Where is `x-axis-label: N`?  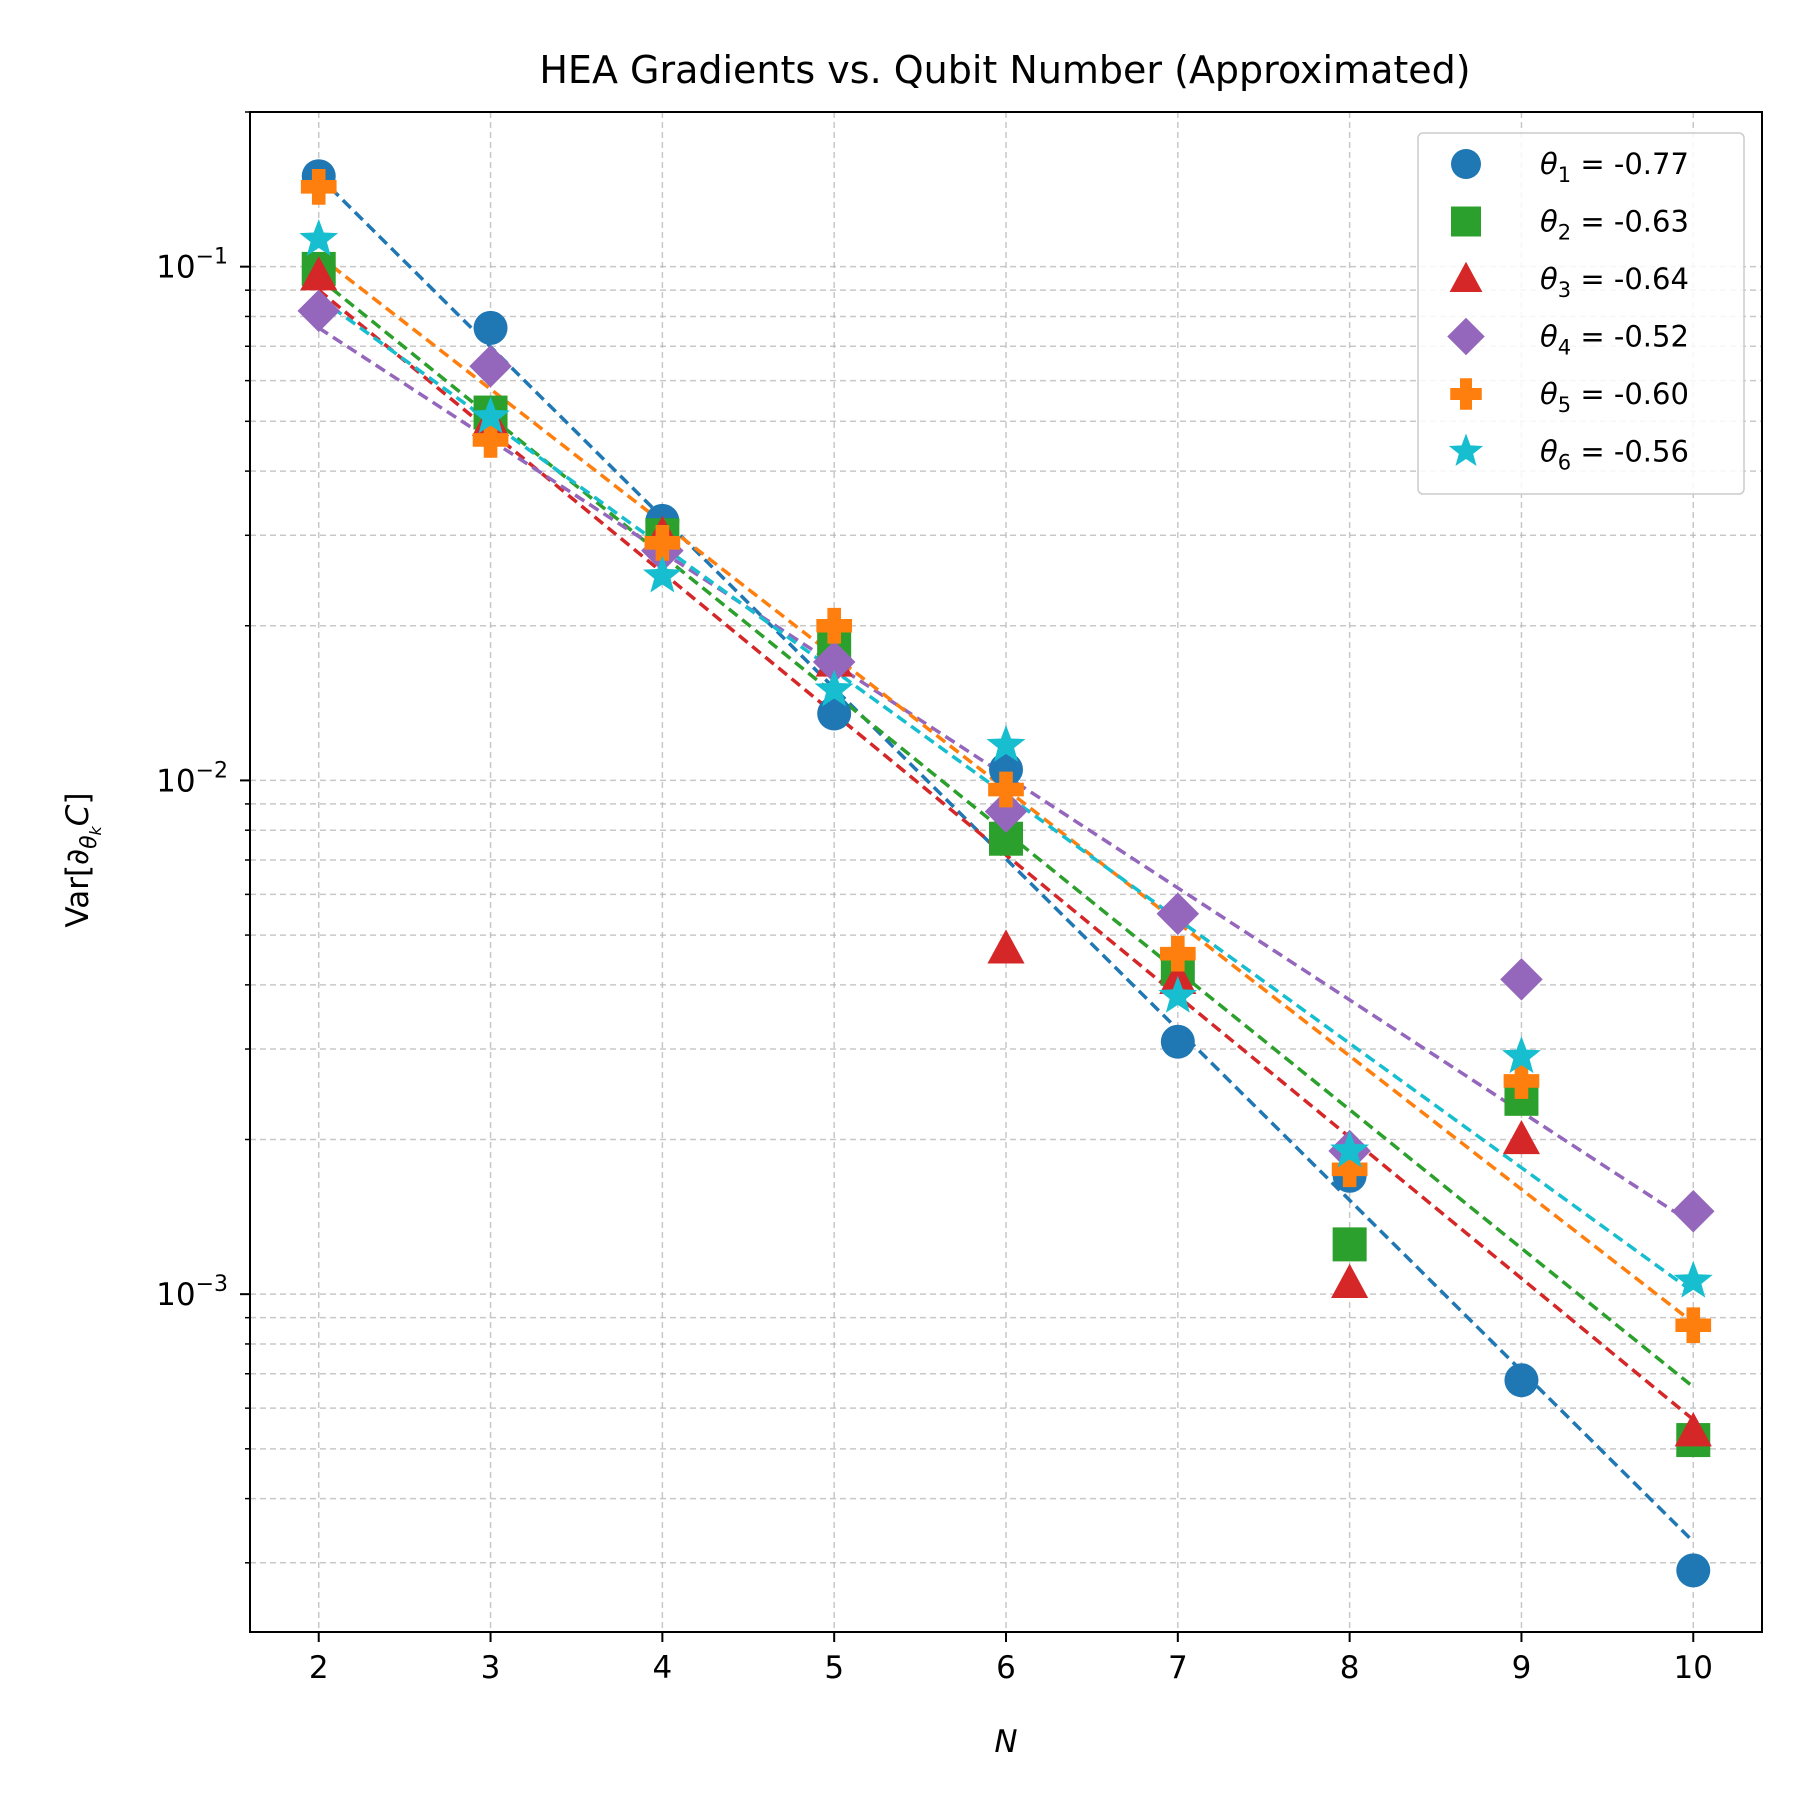
x-axis-label: N is located at coordinates (1005, 1742).